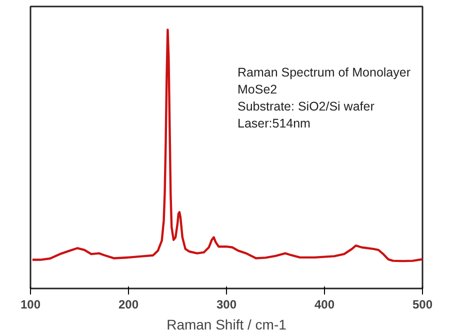  What do you see at coordinates (128, 305) in the screenshot?
I see `x-tick-label: 200` at bounding box center [128, 305].